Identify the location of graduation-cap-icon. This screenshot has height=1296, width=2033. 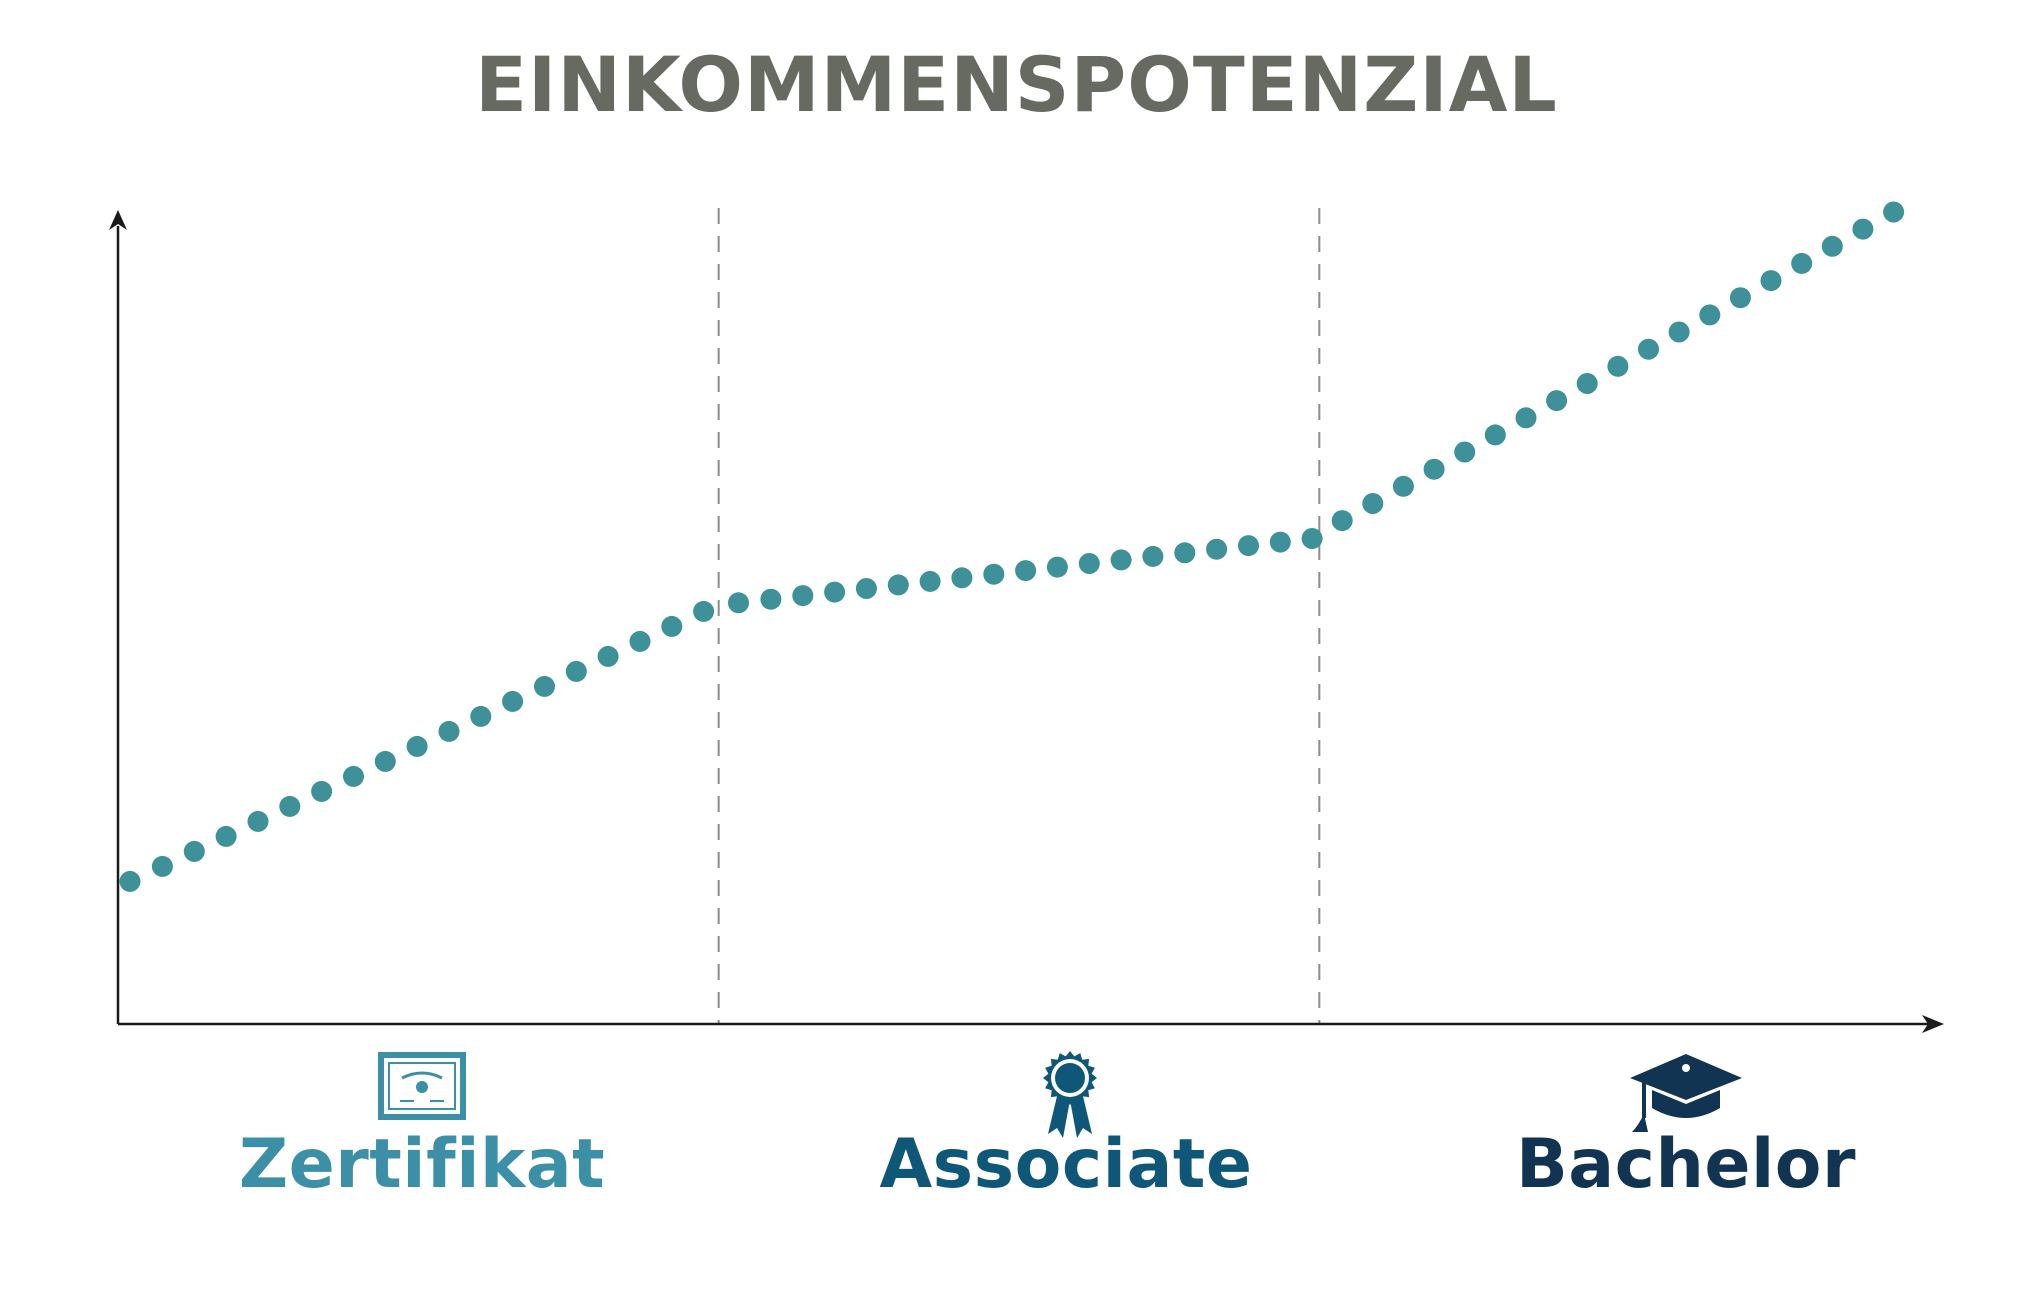
(1686, 1093).